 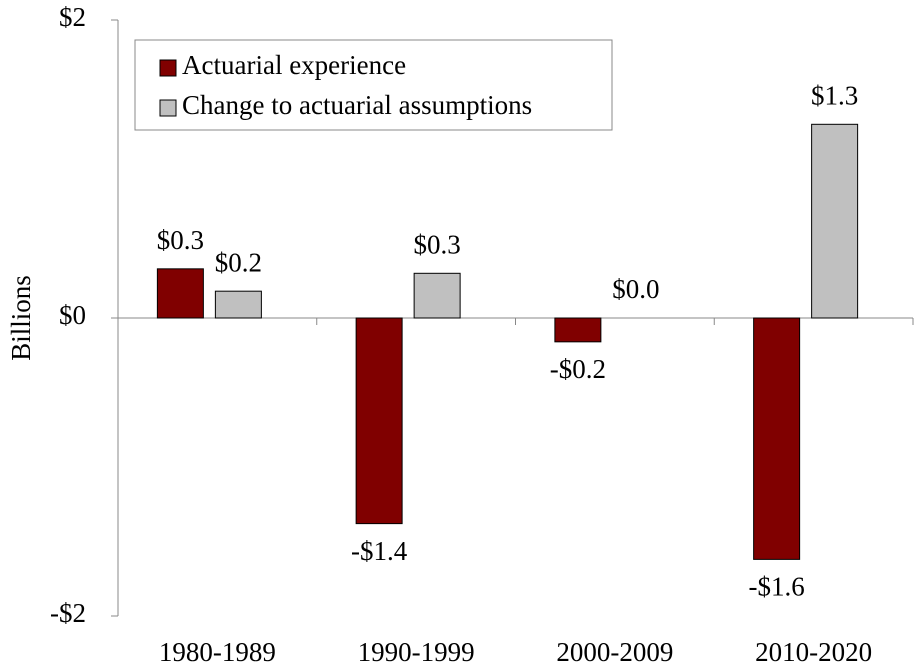 What do you see at coordinates (578, 369) in the screenshot?
I see `value-label: -$0.2` at bounding box center [578, 369].